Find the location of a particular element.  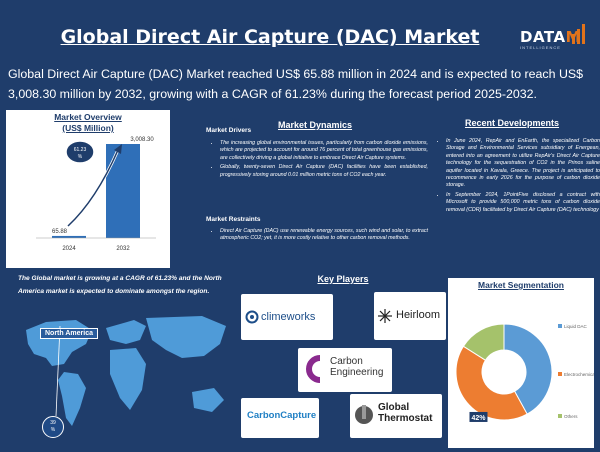

europe-shape is located at coordinates (126, 332).